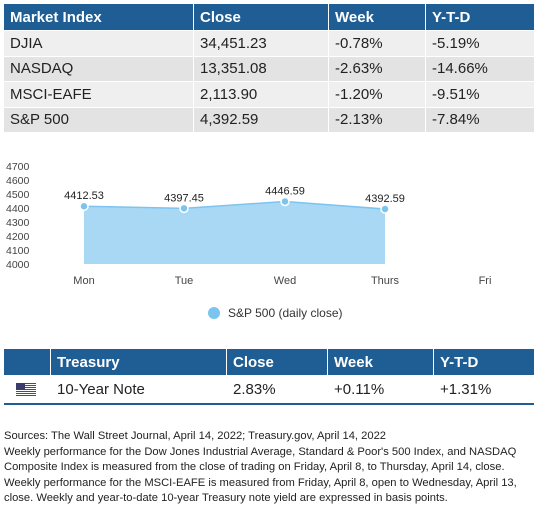 This screenshot has height=507, width=540. I want to click on treasury-ytd: +1.31%, so click(466, 389).